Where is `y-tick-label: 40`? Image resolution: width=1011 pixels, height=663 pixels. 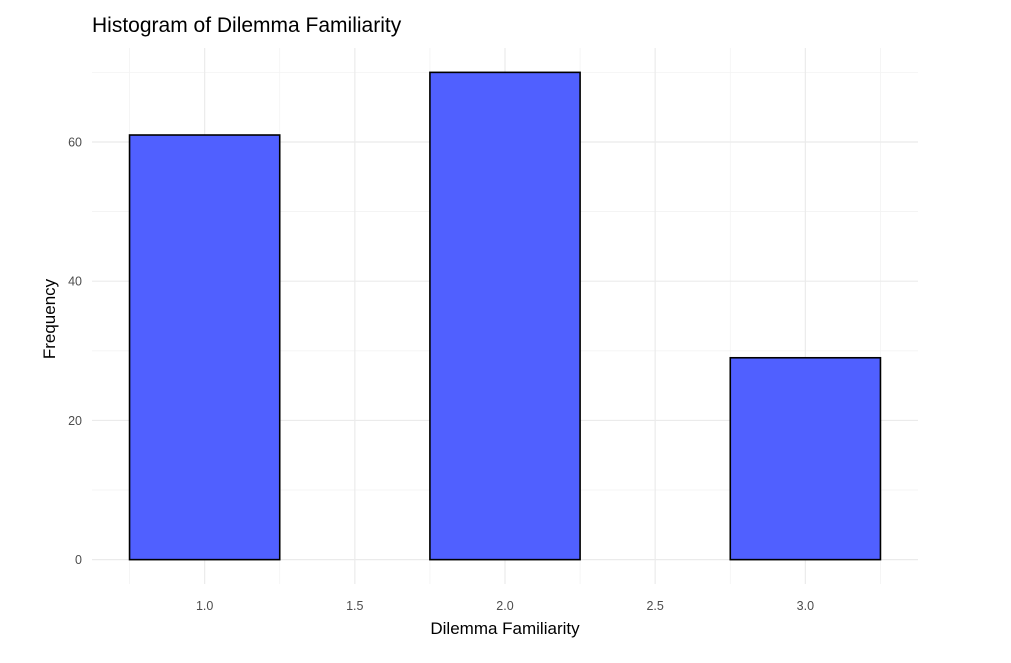
y-tick-label: 40 is located at coordinates (75, 282).